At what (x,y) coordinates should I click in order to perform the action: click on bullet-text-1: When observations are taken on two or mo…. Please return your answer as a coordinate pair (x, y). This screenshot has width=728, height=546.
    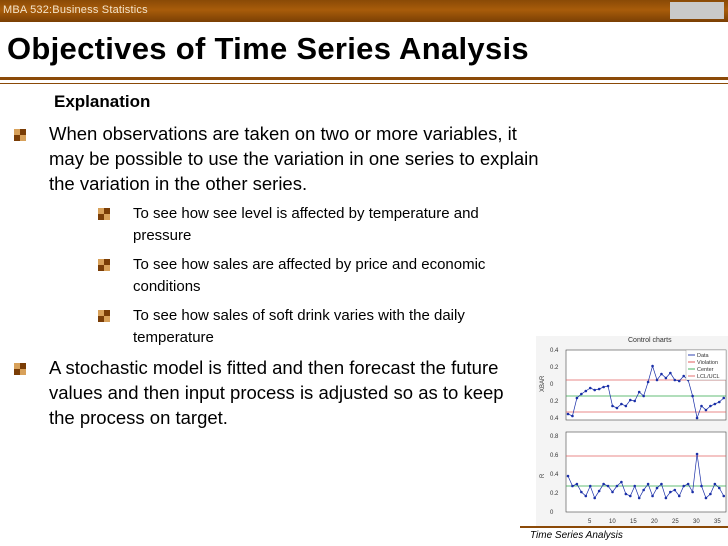
    Looking at the image, I should click on (294, 158).